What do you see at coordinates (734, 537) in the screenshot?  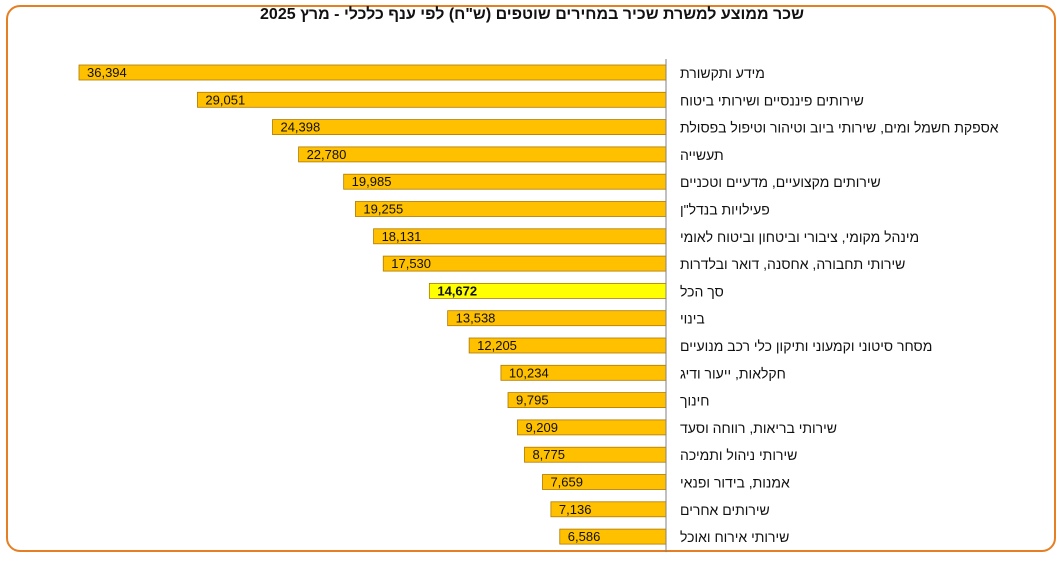 I see `category-label: שירותי אירוח ואוכל` at bounding box center [734, 537].